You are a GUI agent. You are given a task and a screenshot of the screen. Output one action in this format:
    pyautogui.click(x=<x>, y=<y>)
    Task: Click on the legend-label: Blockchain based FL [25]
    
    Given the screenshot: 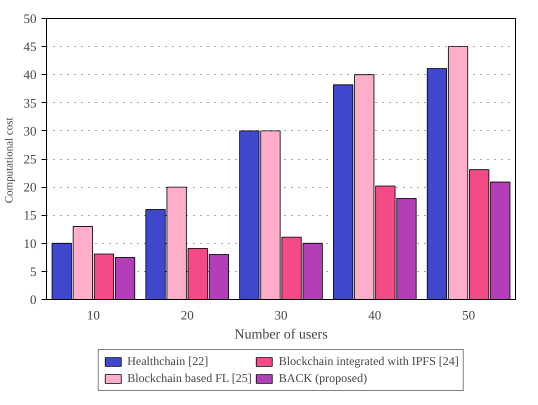 What is the action you would take?
    pyautogui.click(x=189, y=378)
    